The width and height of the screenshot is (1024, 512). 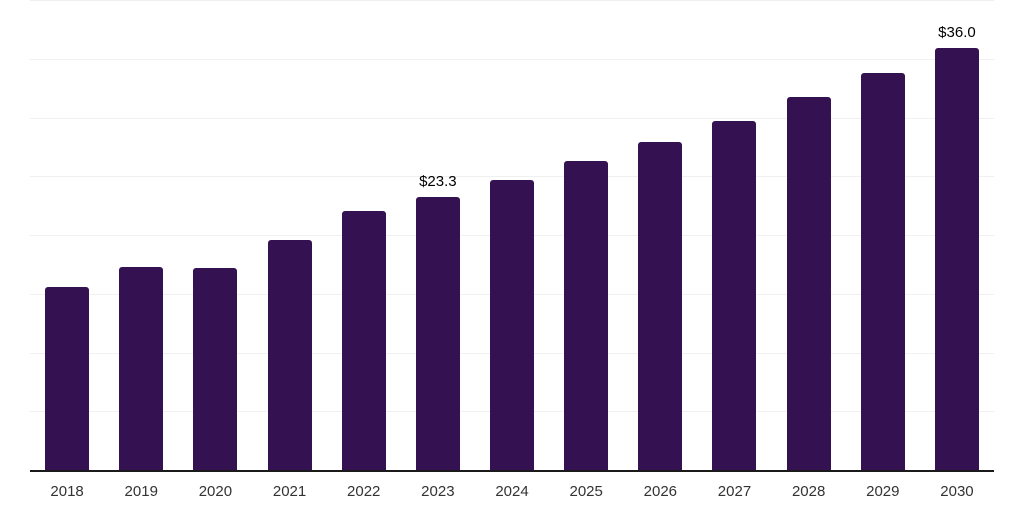 What do you see at coordinates (808, 284) in the screenshot?
I see `bar-2028` at bounding box center [808, 284].